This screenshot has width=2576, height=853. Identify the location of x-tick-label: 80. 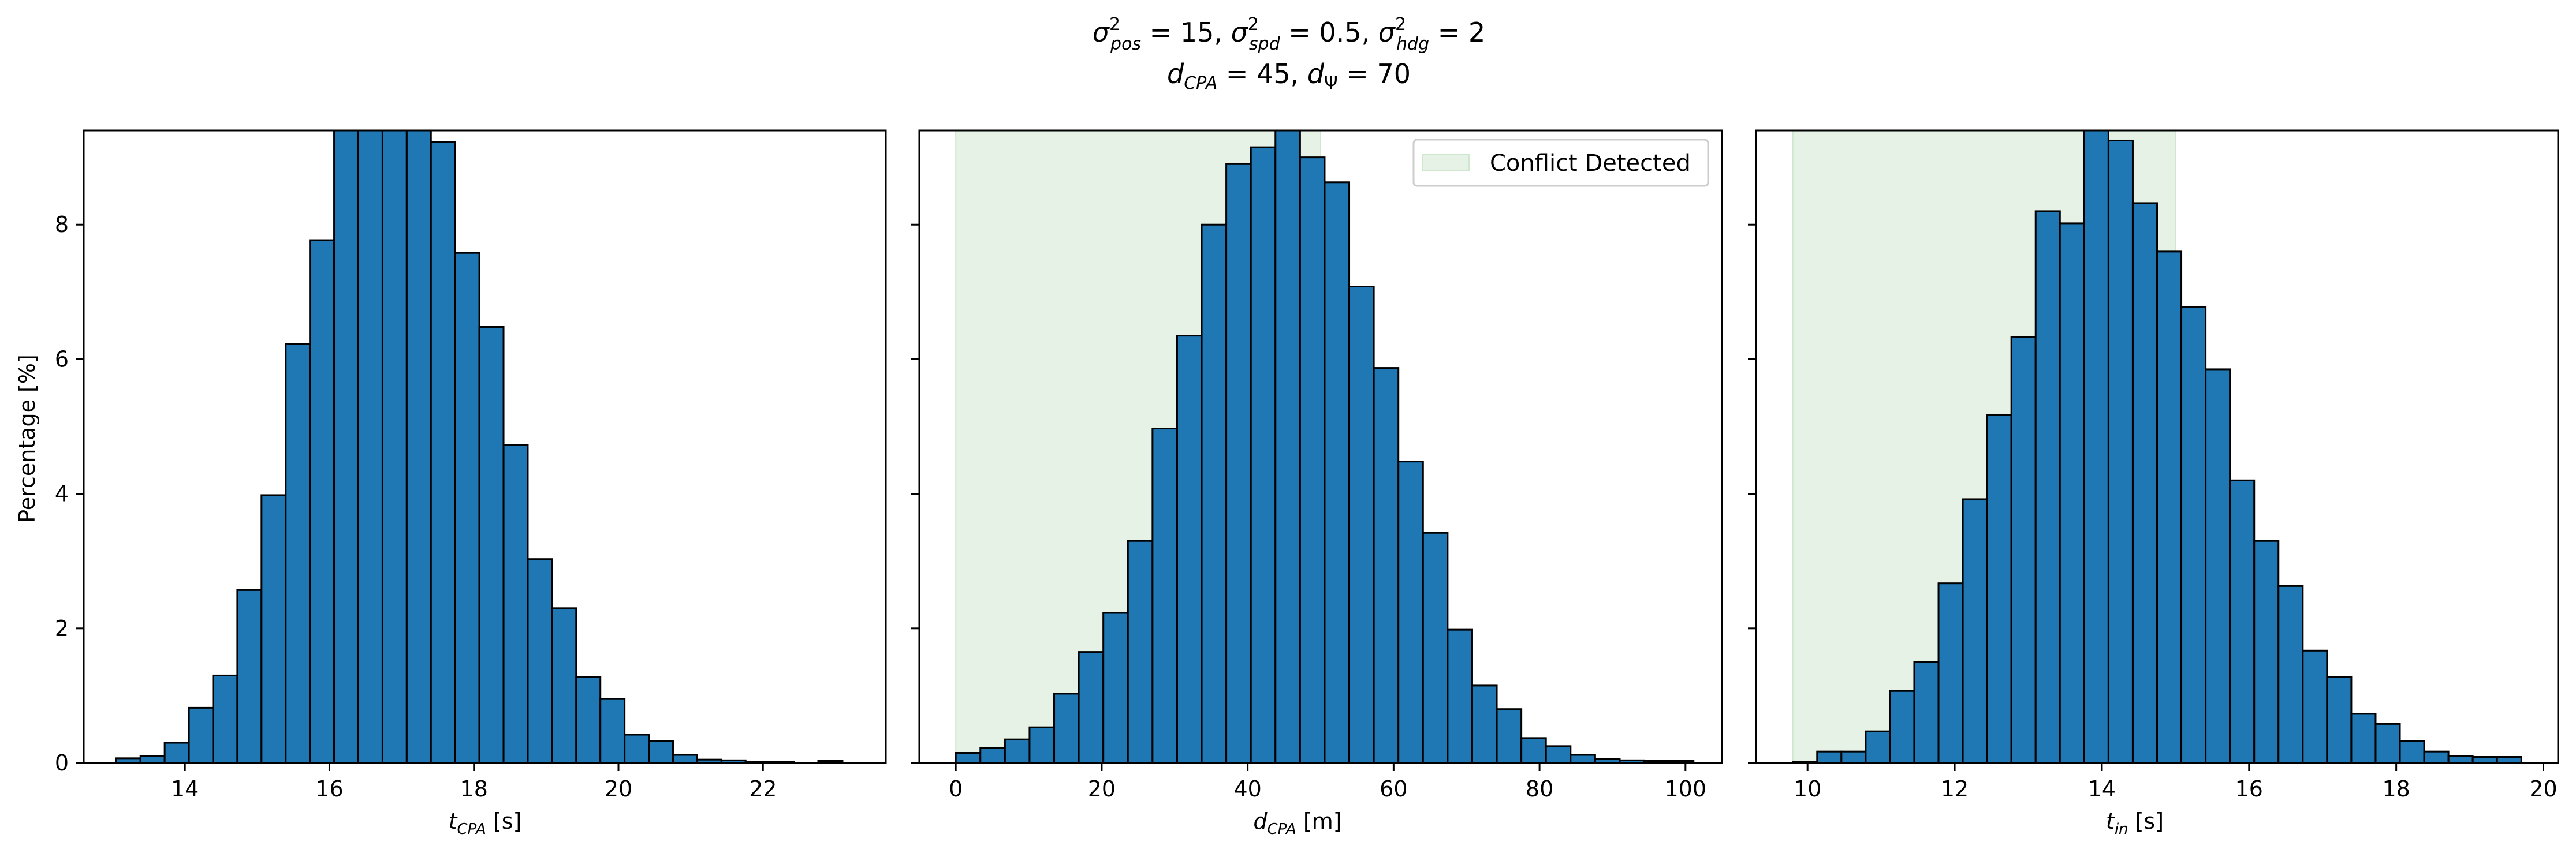
(1539, 789).